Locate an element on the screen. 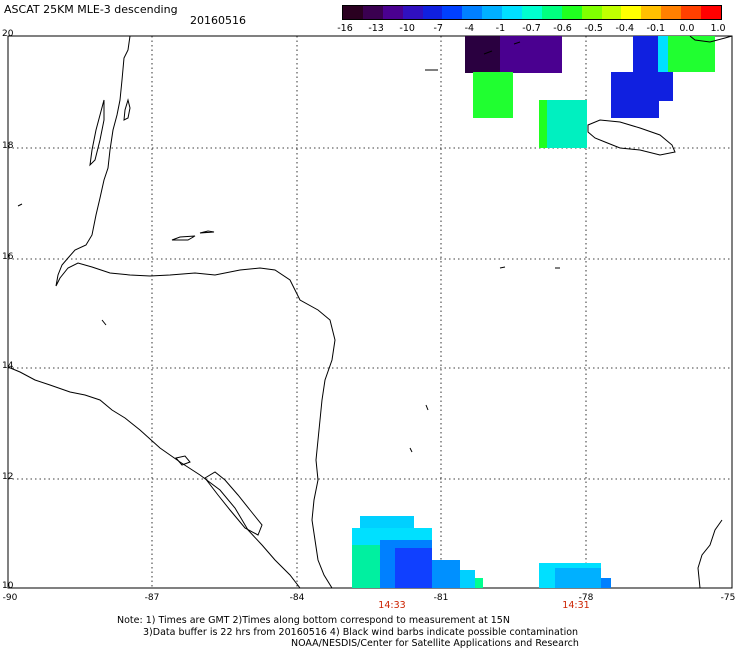  colorbar is located at coordinates (532, 12).